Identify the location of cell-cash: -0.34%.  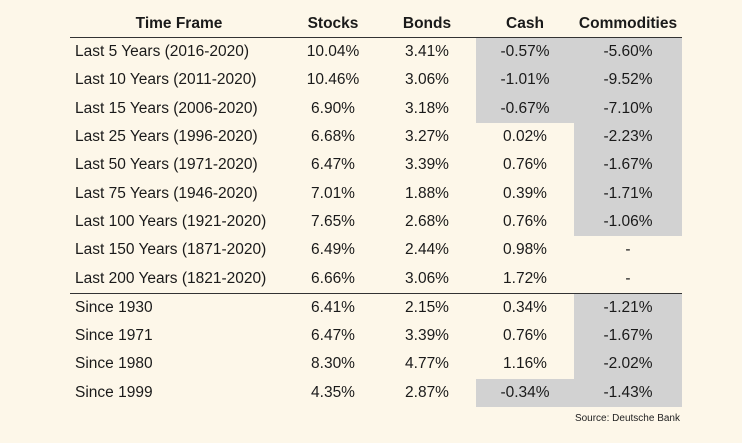
(525, 392).